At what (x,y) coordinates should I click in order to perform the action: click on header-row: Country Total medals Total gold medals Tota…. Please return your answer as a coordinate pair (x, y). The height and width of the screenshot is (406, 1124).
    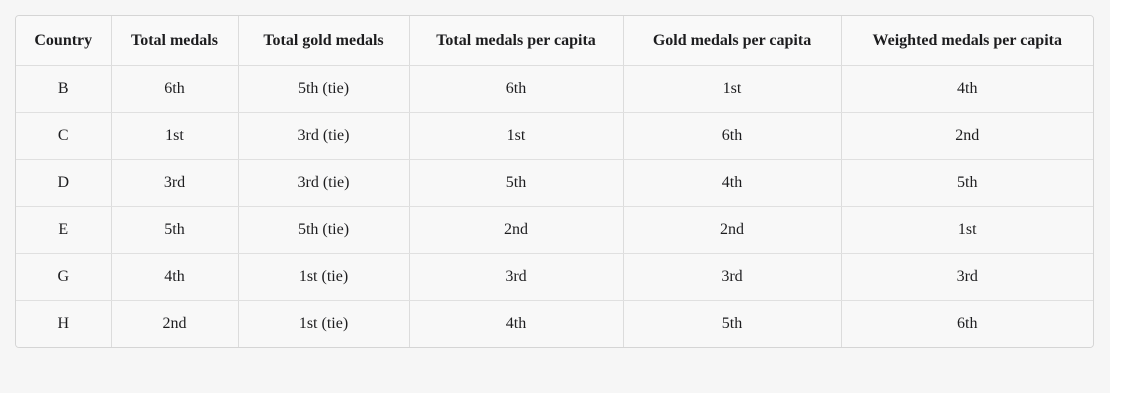
    Looking at the image, I should click on (554, 41).